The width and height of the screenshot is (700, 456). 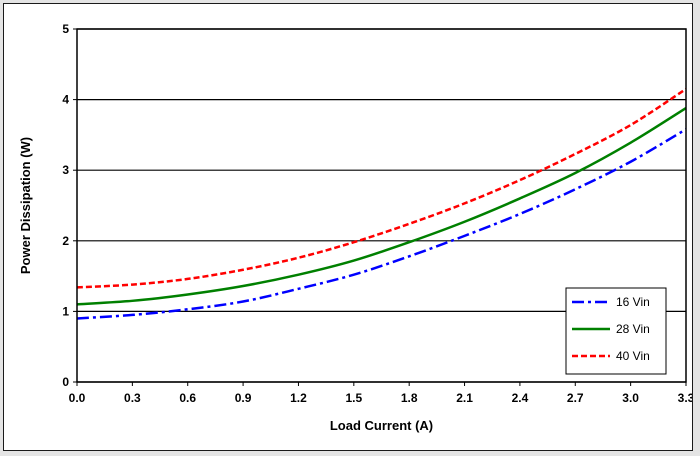 I want to click on legend-label: 16 Vin, so click(x=633, y=302).